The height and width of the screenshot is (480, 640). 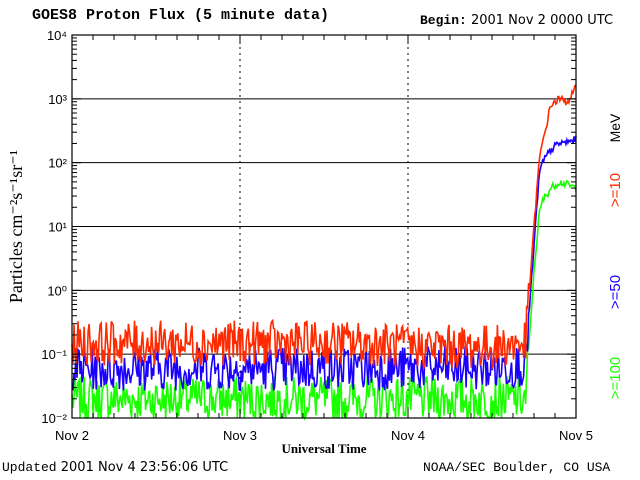 I want to click on y-tick-label: 10⁴, so click(x=57, y=35).